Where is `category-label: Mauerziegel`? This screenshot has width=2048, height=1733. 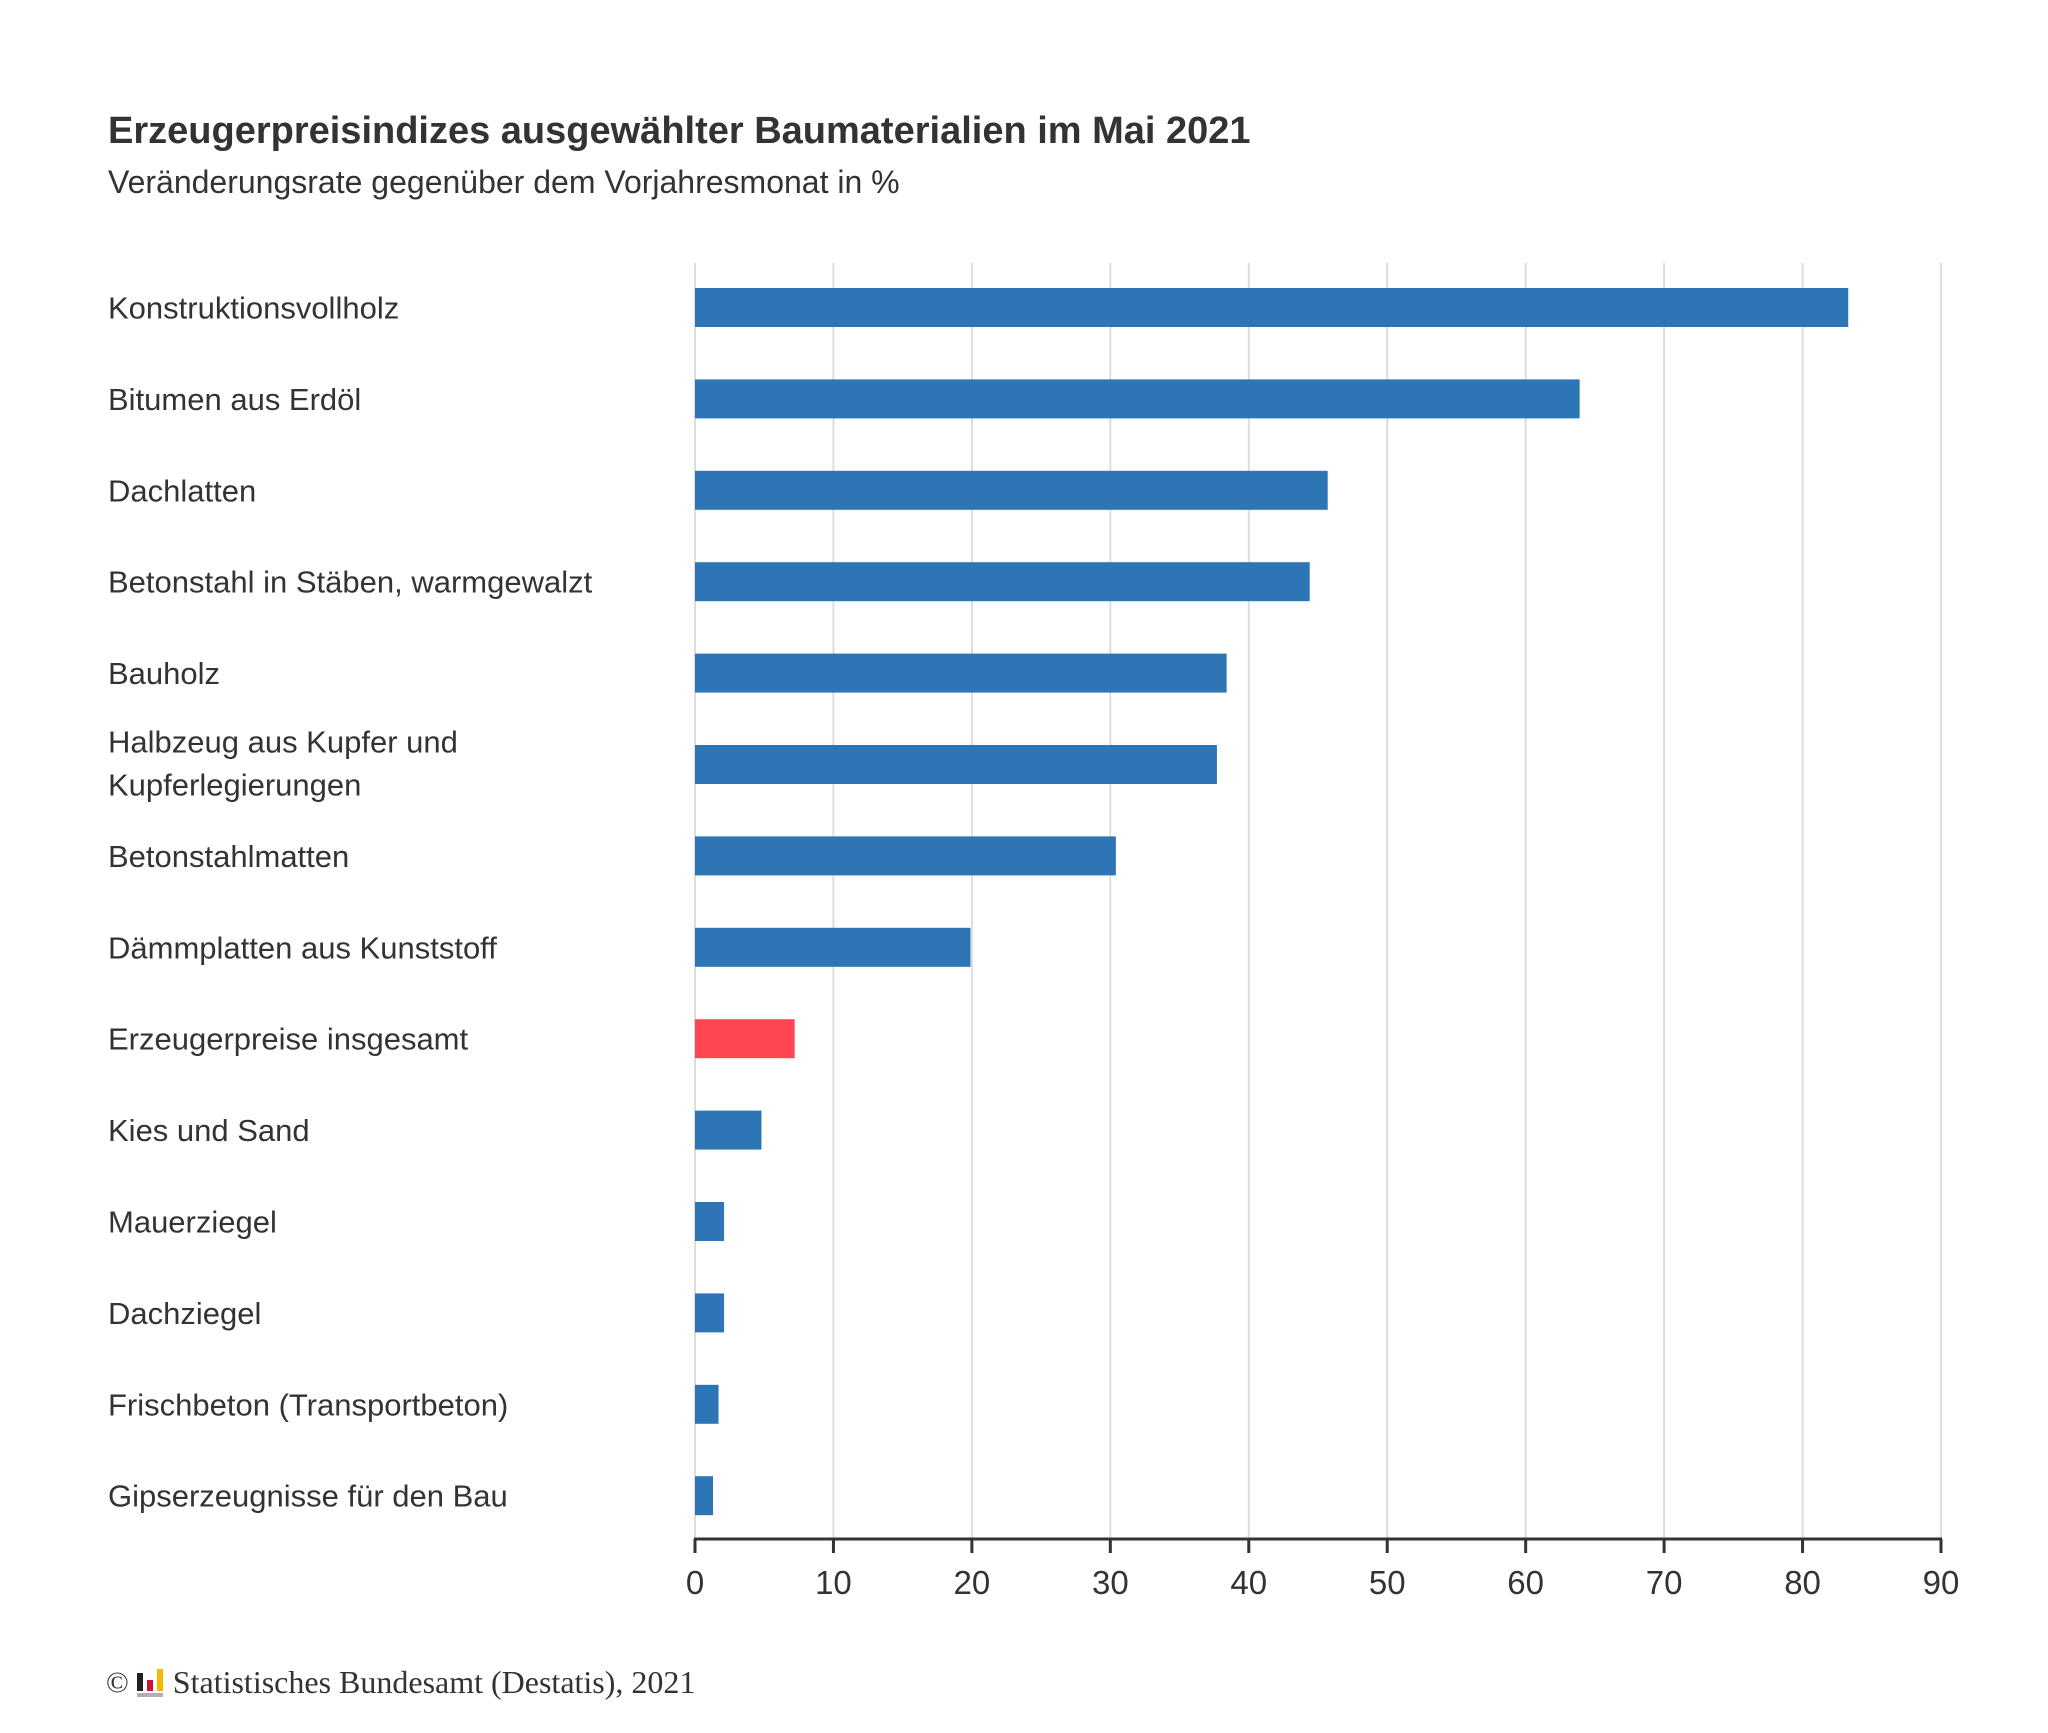 category-label: Mauerziegel is located at coordinates (192, 1222).